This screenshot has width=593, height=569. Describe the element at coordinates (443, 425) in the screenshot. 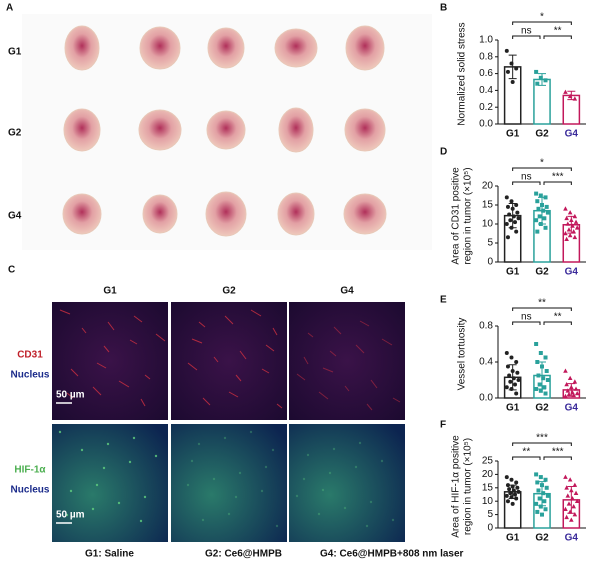

I see `panel-letter: F` at that location.